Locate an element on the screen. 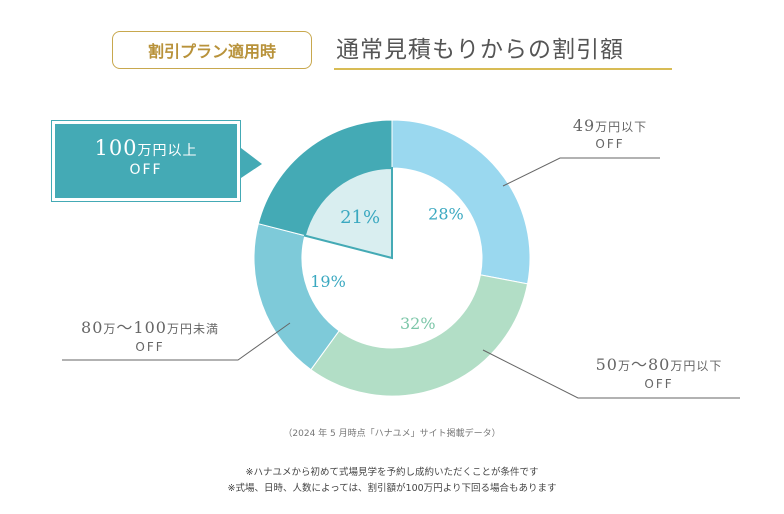  page-title: 通常見積もりからの割引額 is located at coordinates (480, 50).